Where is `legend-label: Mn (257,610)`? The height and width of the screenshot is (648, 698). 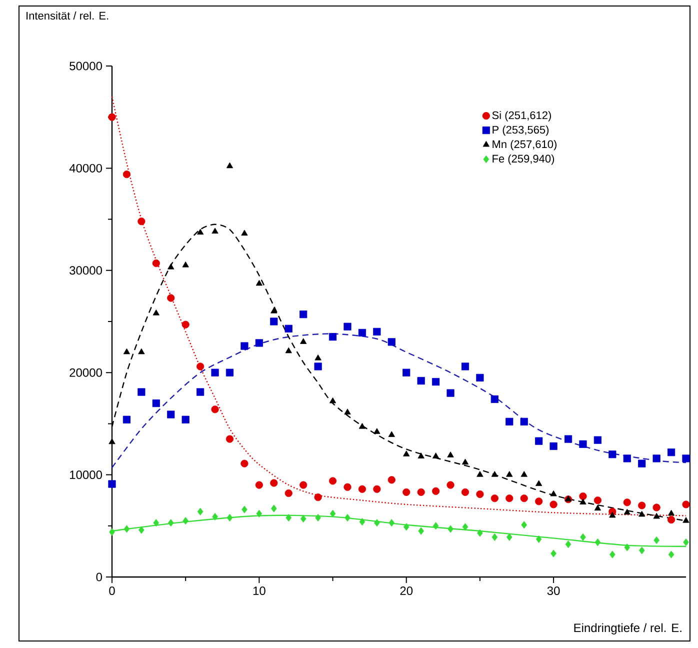 legend-label: Mn (257,610) is located at coordinates (524, 145).